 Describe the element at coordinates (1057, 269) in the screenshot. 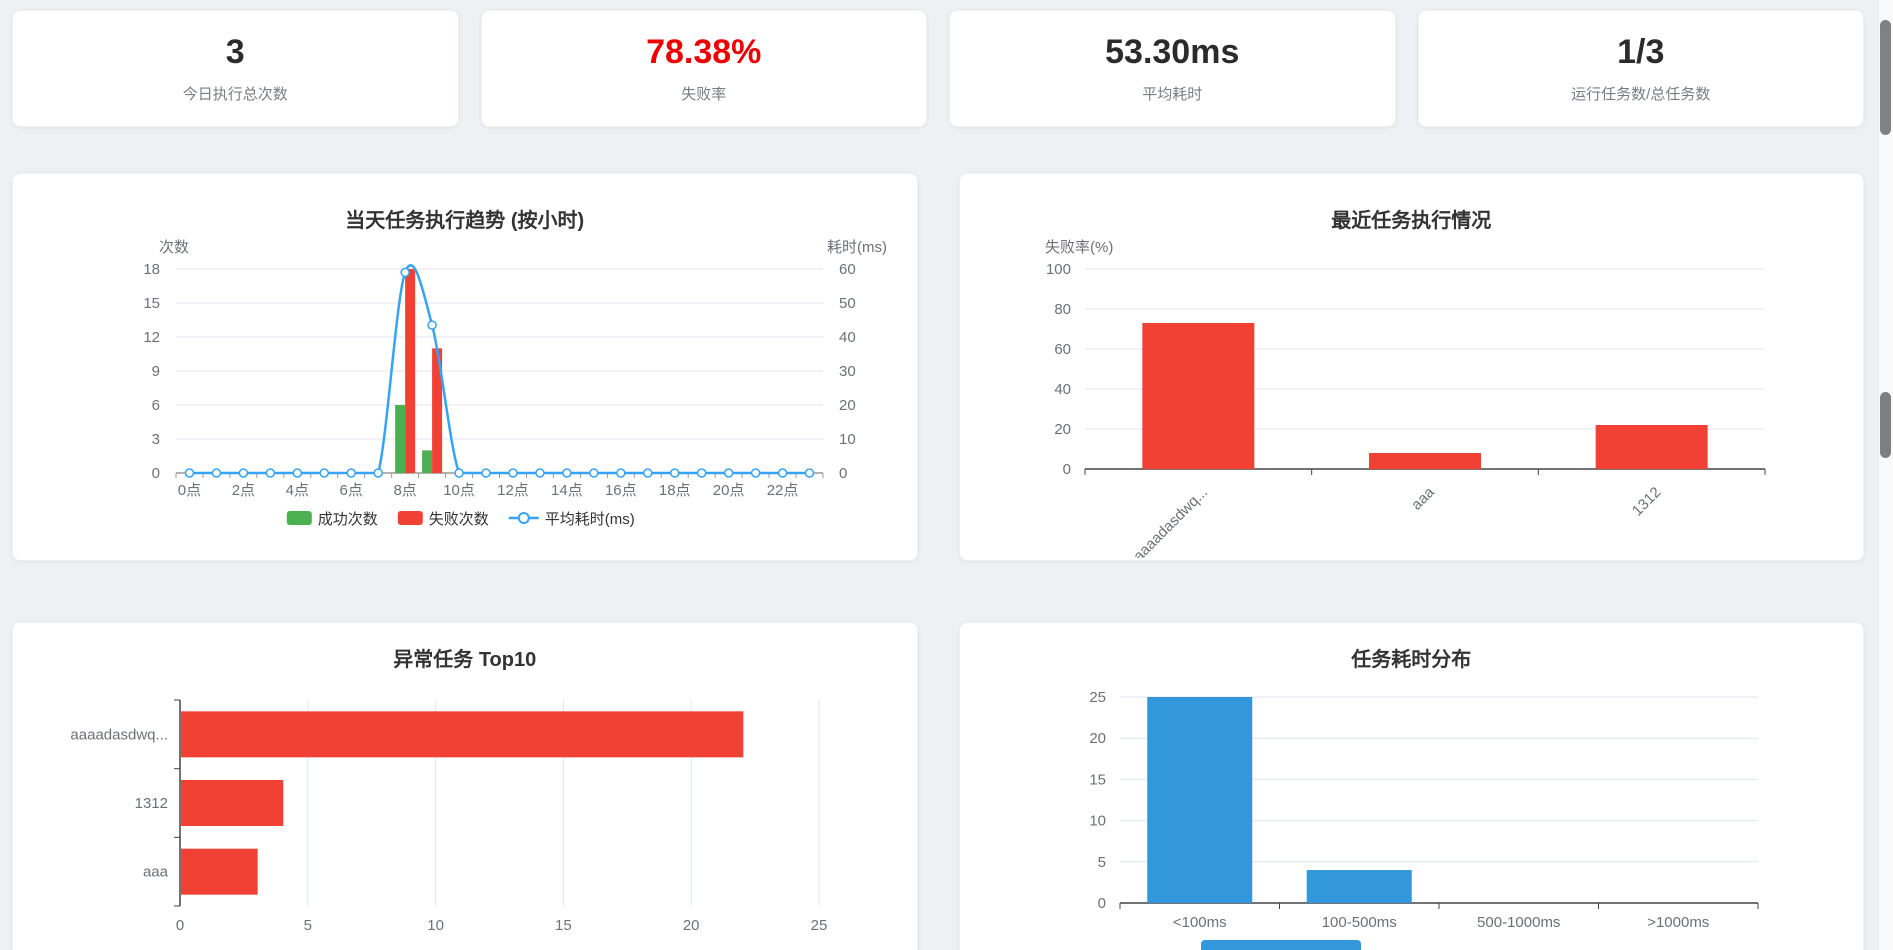

I see `y-axis-tick: 100` at that location.